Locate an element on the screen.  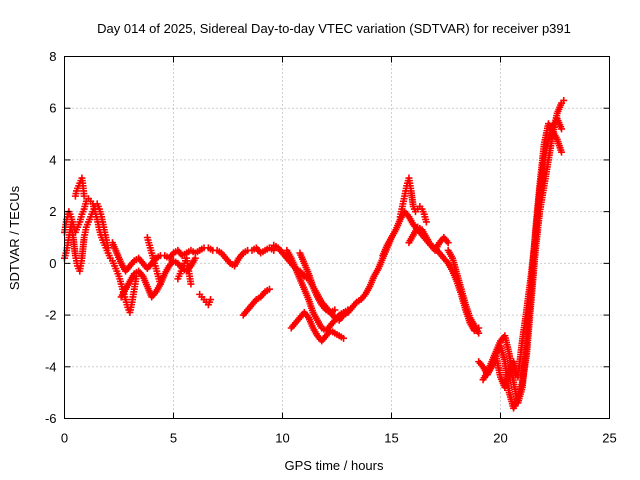
y-tick-label: 0 is located at coordinates (52, 263).